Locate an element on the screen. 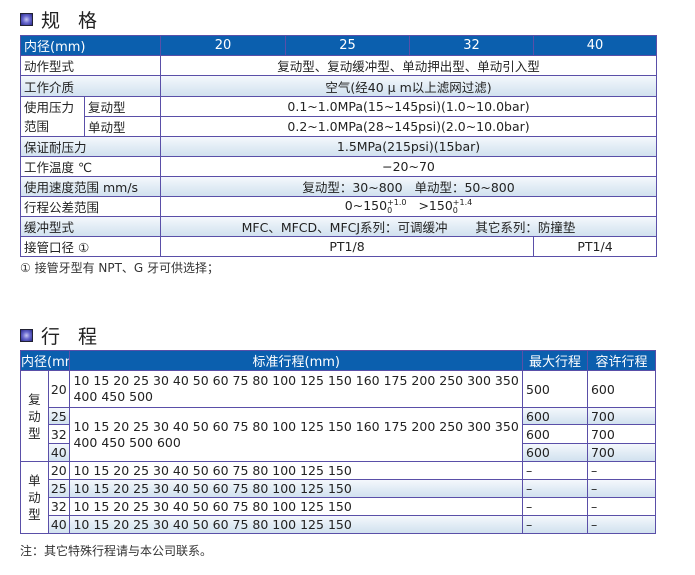 The width and height of the screenshot is (695, 575). row-label: 工作温度 ℃ is located at coordinates (90, 166).